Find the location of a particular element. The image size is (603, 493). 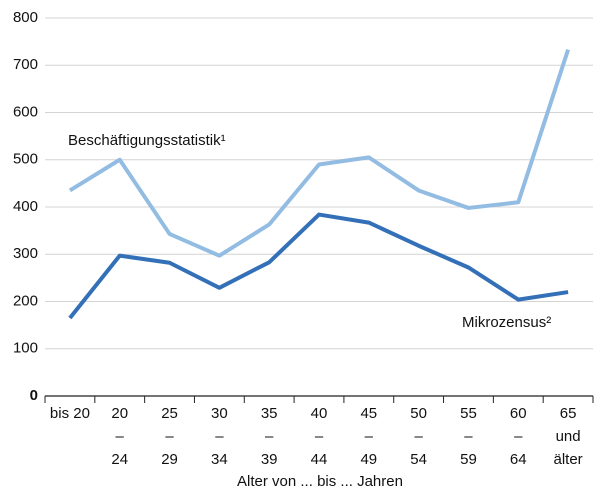

y-tick-label: 200 is located at coordinates (25, 300).